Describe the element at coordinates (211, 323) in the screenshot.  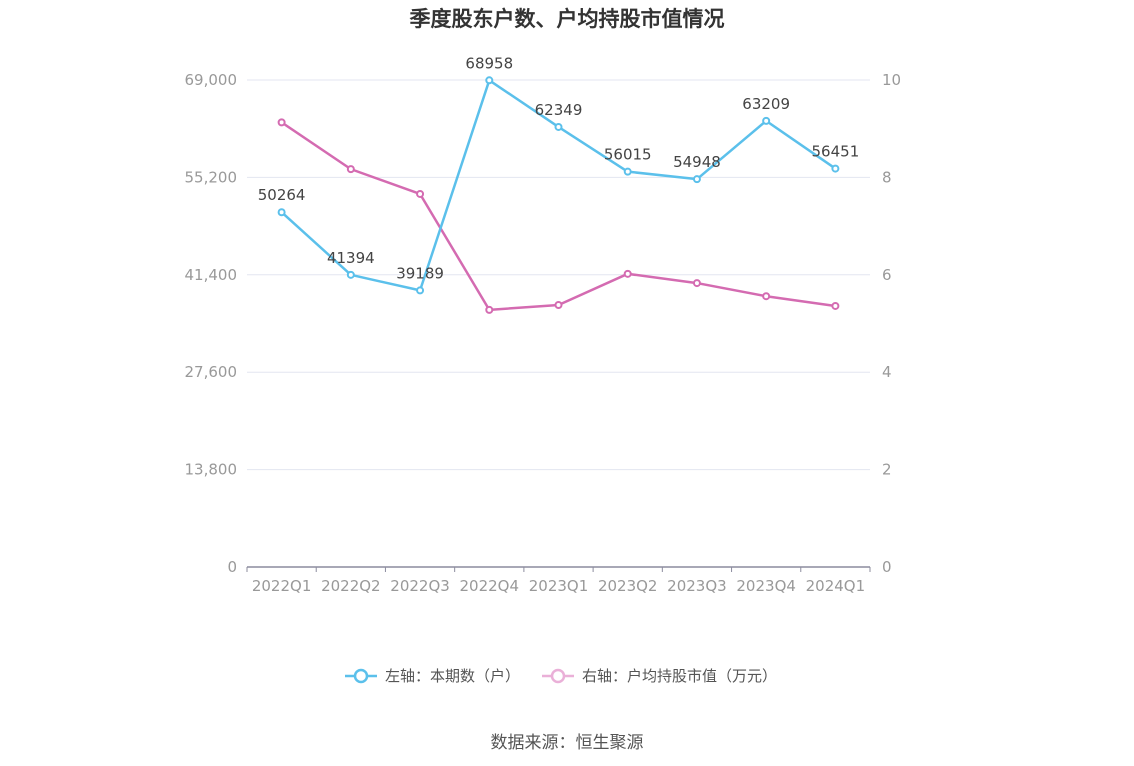
I see `left-axis-ticks: 0 13,800 27,600 41,400 55,200 69,000` at that location.